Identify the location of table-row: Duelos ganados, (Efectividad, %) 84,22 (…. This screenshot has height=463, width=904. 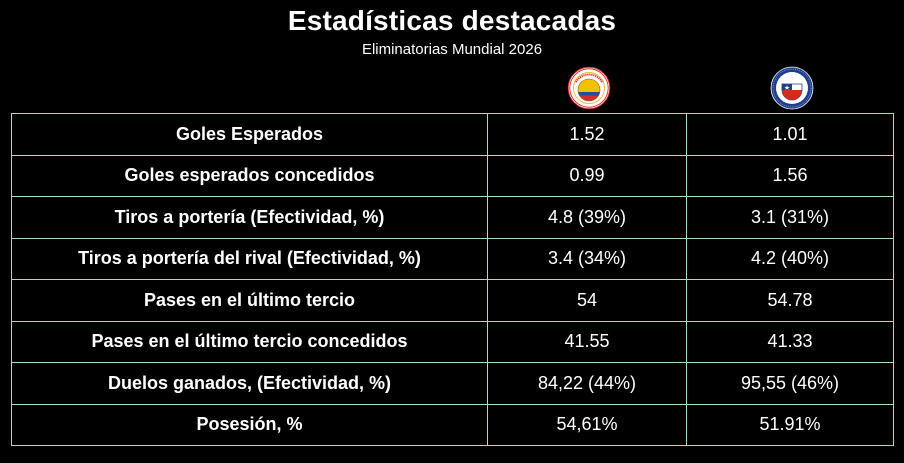
(452, 383).